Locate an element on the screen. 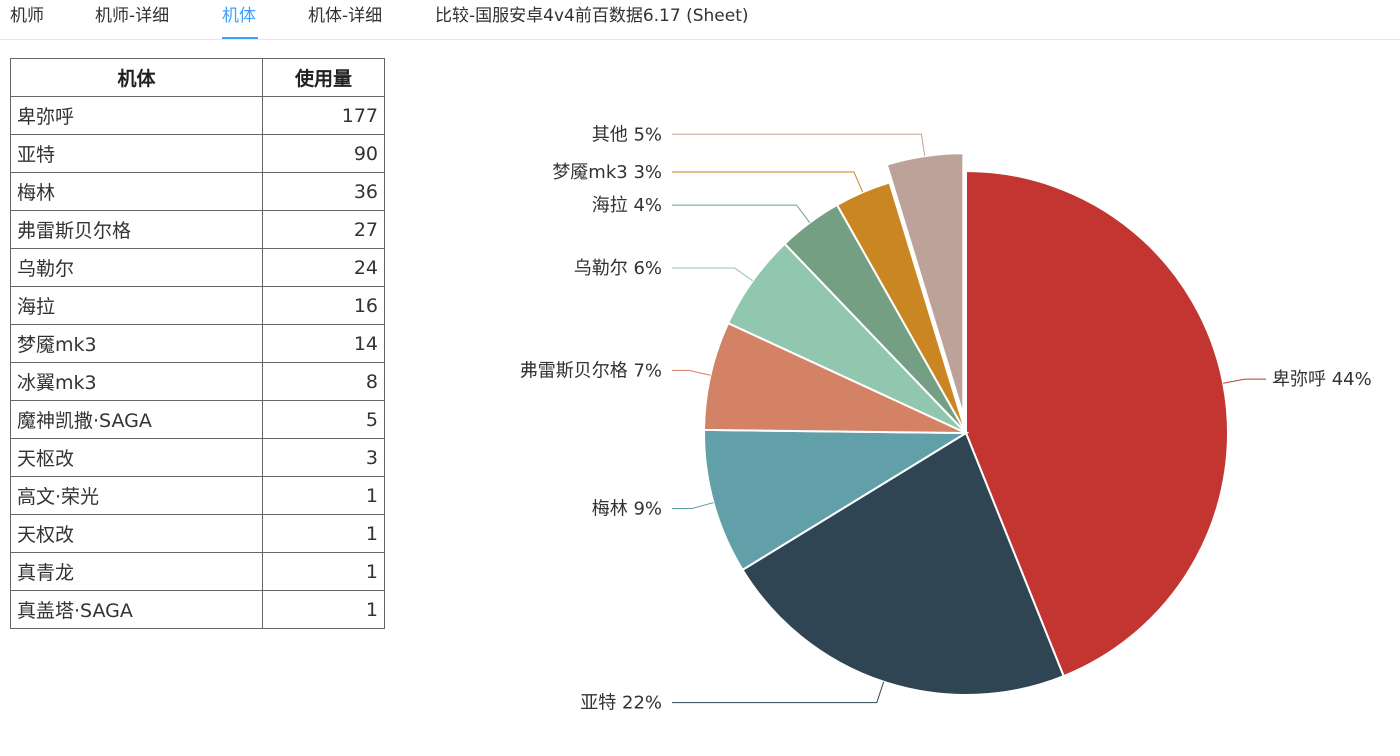 This screenshot has width=1400, height=756. mecha-name-cell: 梦魇mk3 is located at coordinates (136, 343).